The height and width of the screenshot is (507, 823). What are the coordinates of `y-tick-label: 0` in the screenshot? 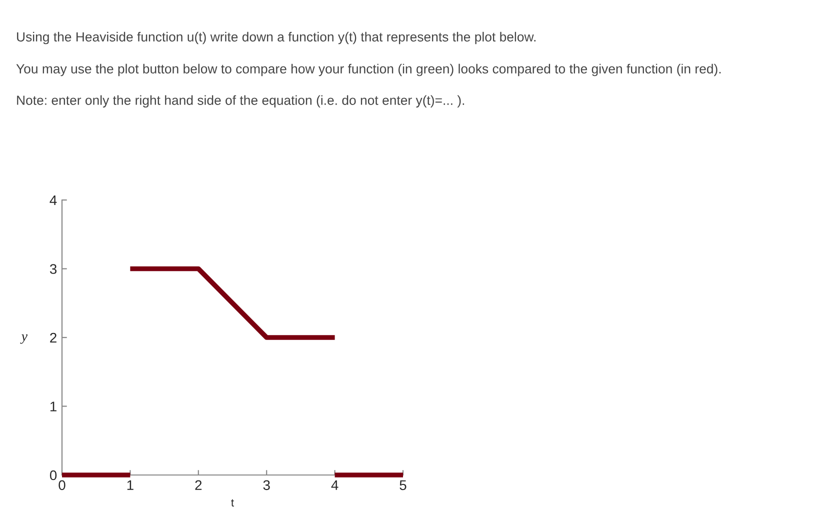 It's located at (53, 475).